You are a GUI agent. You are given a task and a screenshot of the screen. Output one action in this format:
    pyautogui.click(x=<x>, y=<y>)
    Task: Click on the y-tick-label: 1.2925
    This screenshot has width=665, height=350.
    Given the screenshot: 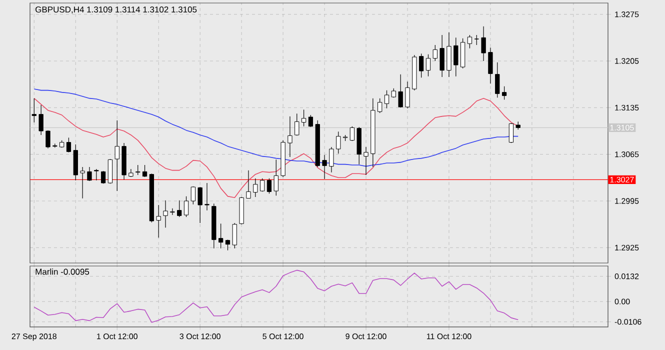 What is the action you would take?
    pyautogui.click(x=627, y=247)
    